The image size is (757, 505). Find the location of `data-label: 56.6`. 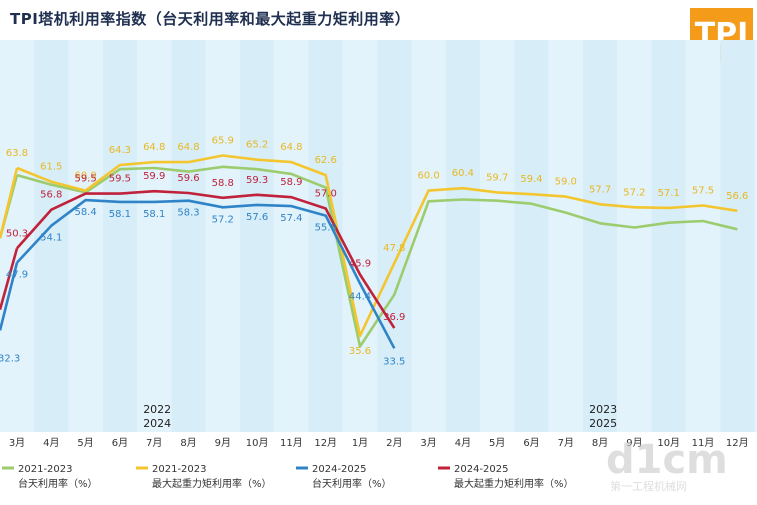

data-label: 56.6 is located at coordinates (737, 196).